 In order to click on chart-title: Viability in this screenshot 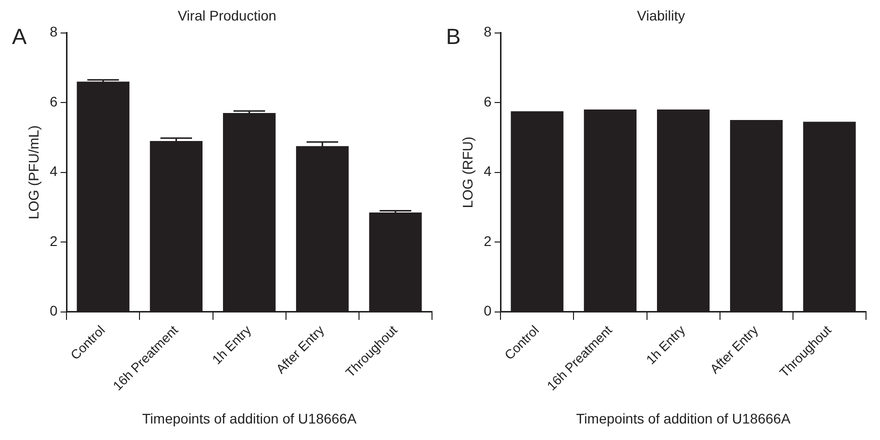, I will do `click(661, 15)`.